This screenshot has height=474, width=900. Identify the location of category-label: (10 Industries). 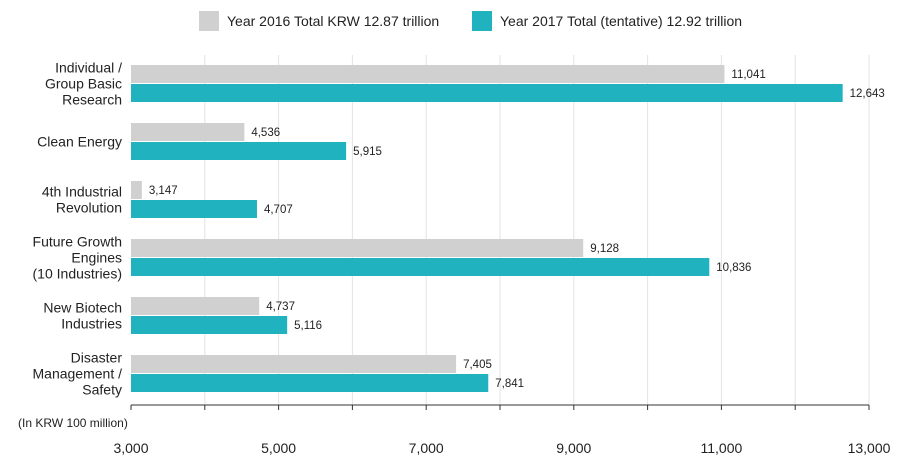
(77, 274).